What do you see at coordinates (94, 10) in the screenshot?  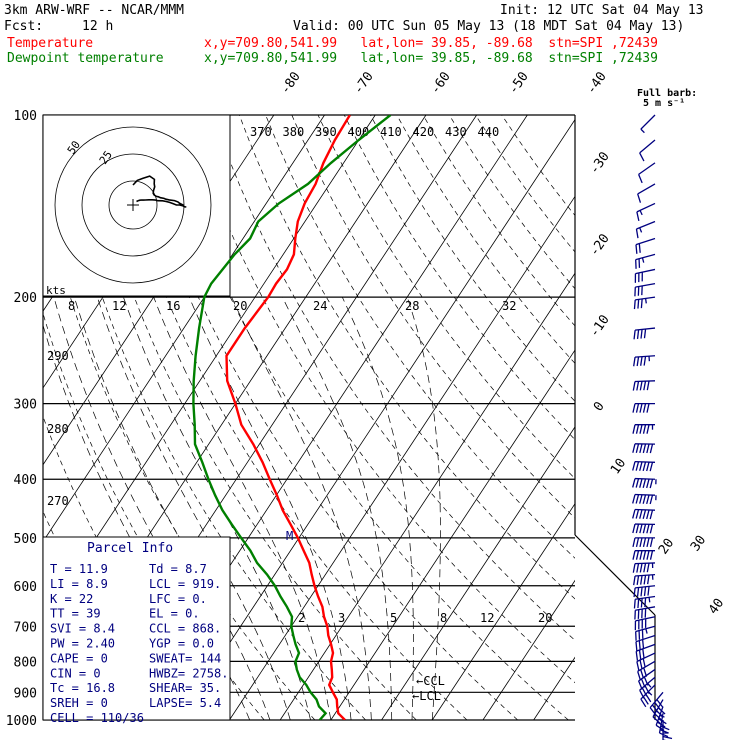 I see `model-title: 3km ARW-WRF -- NCAR/MMM` at bounding box center [94, 10].